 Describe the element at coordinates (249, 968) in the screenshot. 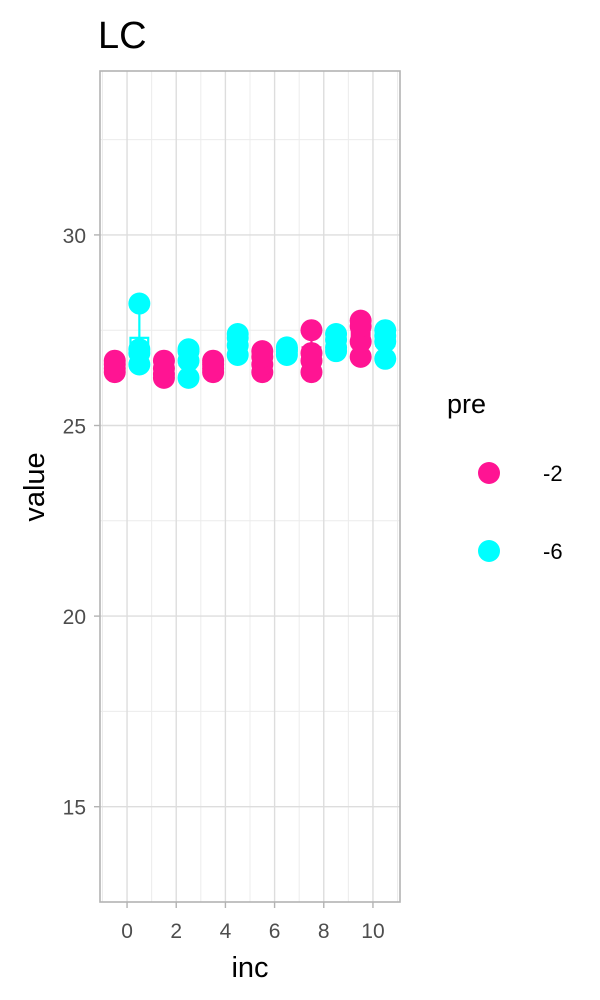

I see `x-axis-title: inc` at that location.